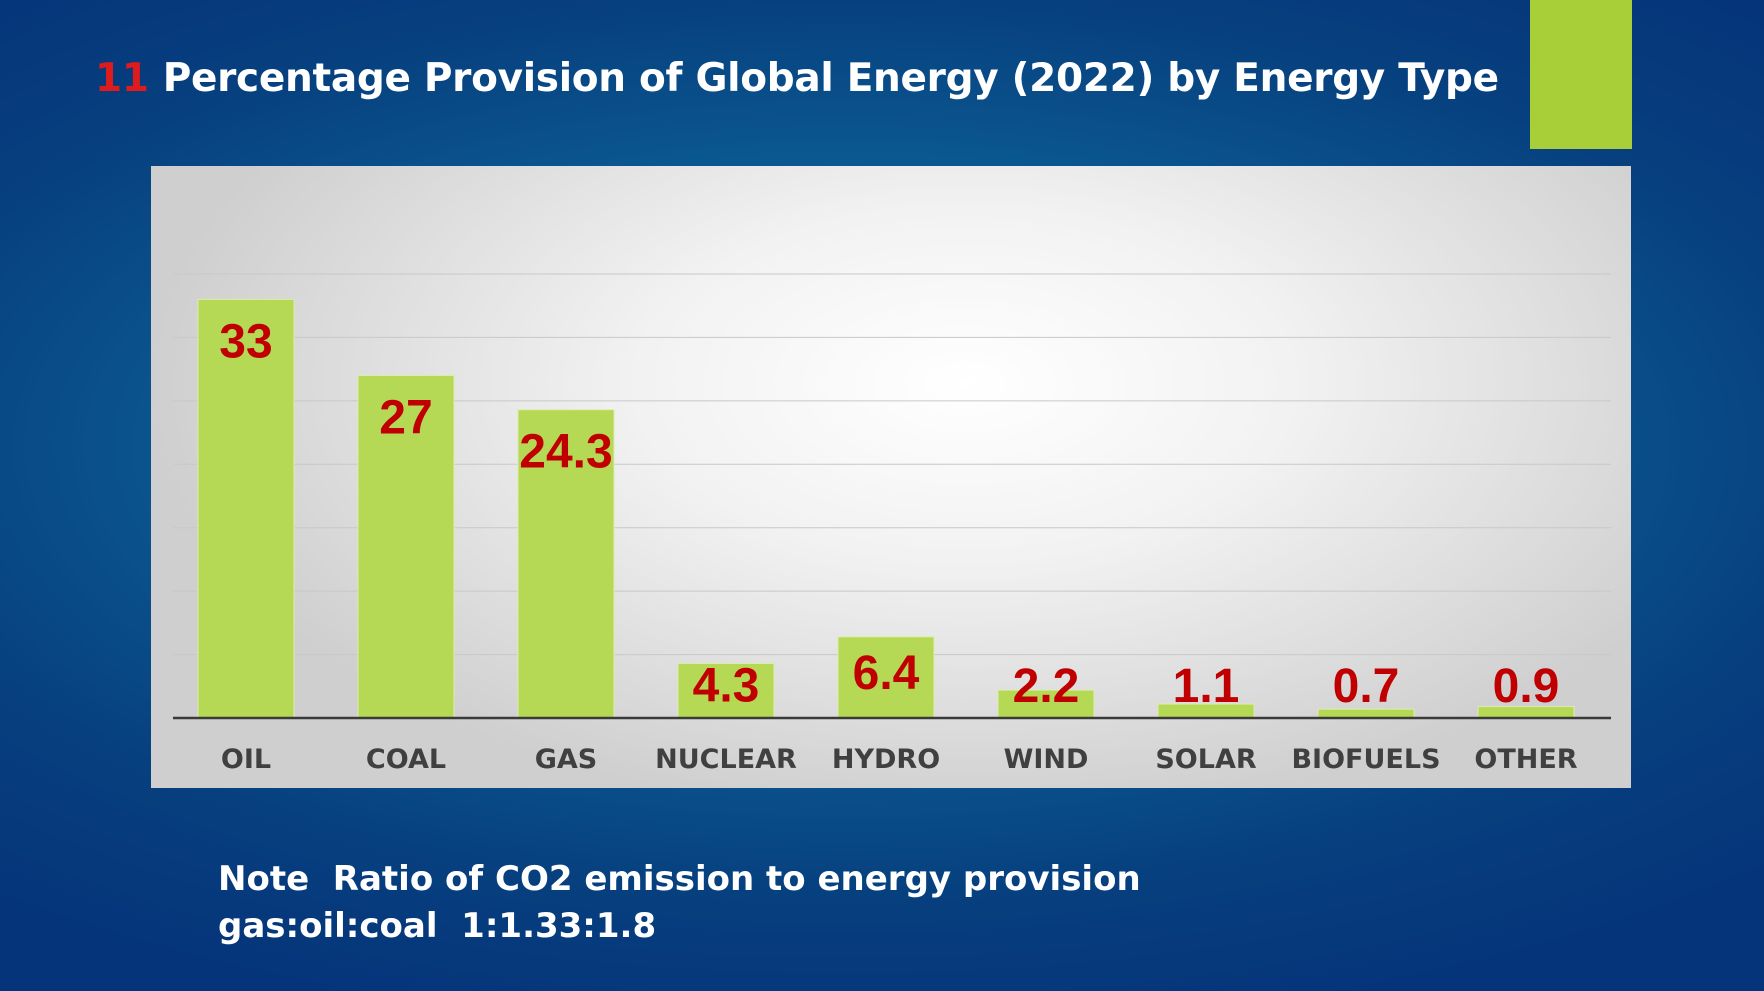  Describe the element at coordinates (726, 759) in the screenshot. I see `x-tick-label: NUCLEAR` at that location.